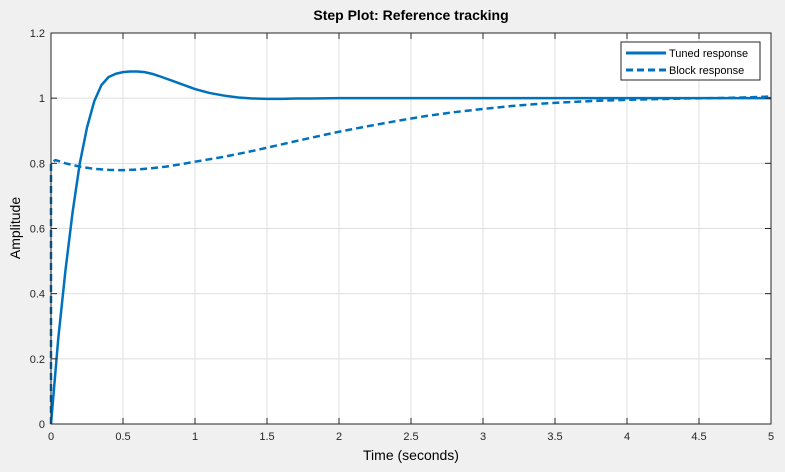 Image resolution: width=785 pixels, height=472 pixels. I want to click on x-tick-label: 2.5, so click(410, 437).